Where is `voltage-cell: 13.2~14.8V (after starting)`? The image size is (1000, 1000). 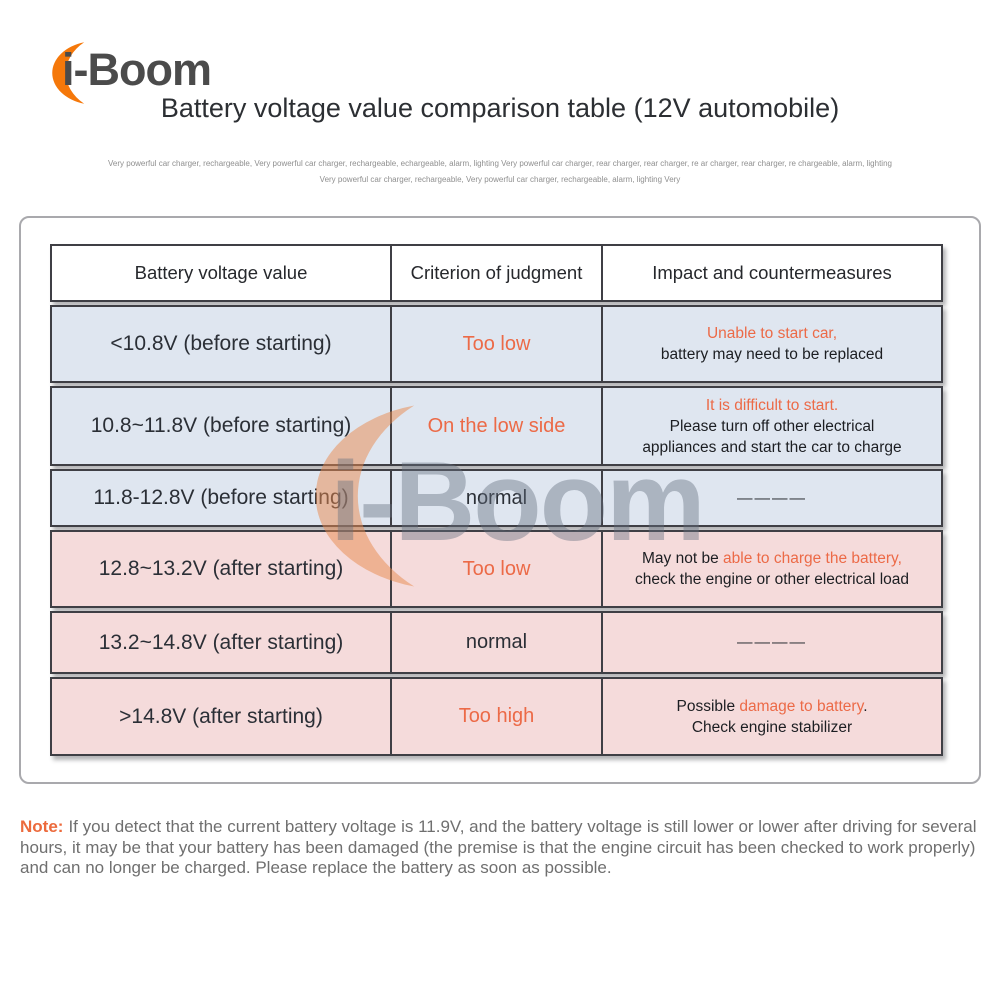 voltage-cell: 13.2~14.8V (after starting) is located at coordinates (221, 642).